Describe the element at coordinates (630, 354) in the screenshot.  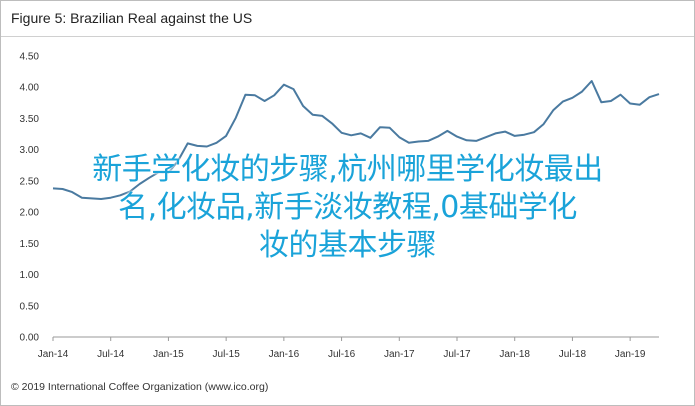
I see `x-tick-label: Jan-19` at that location.